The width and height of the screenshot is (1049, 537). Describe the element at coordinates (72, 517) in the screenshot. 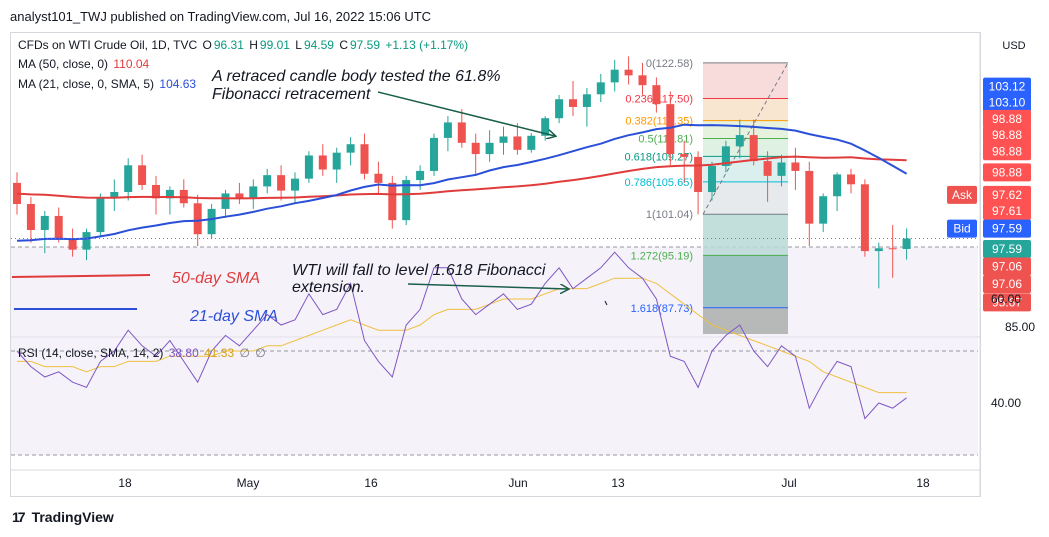

I see `footer-brand: TradingView` at that location.